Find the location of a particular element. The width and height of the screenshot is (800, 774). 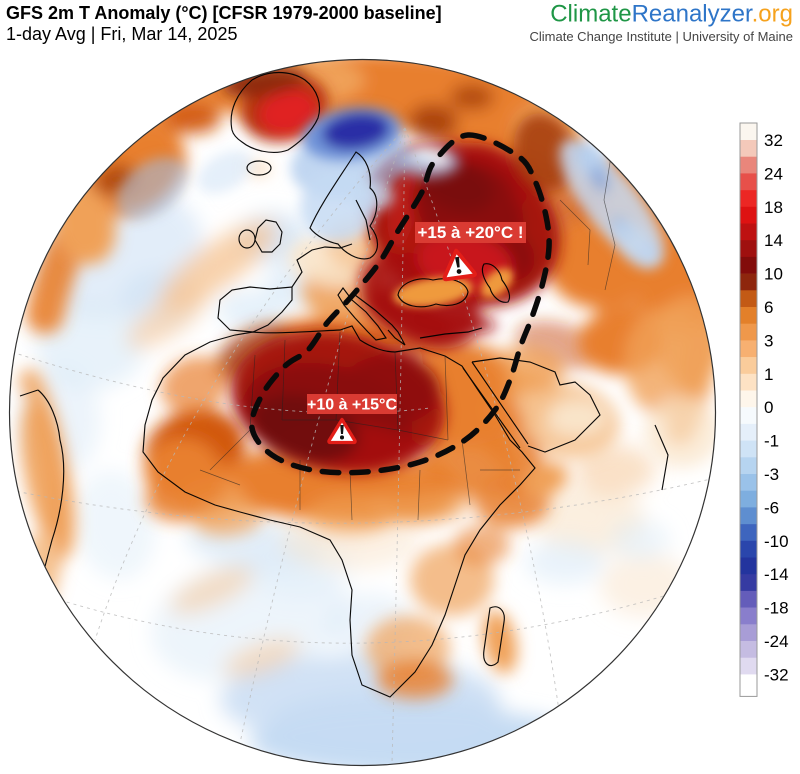

svg-text: -10 is located at coordinates (776, 541).